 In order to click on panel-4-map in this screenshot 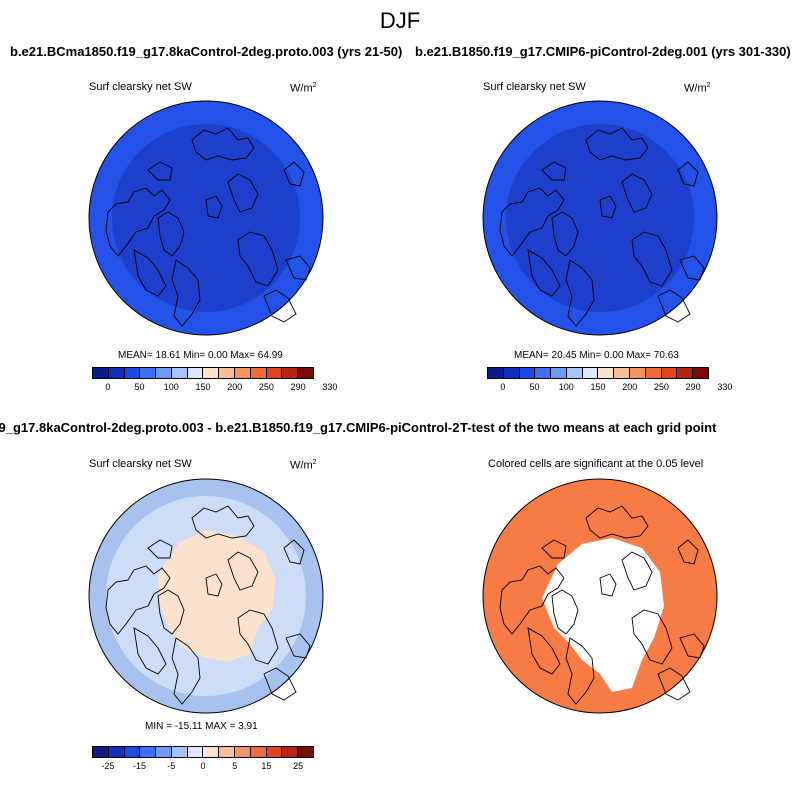, I will do `click(600, 596)`.